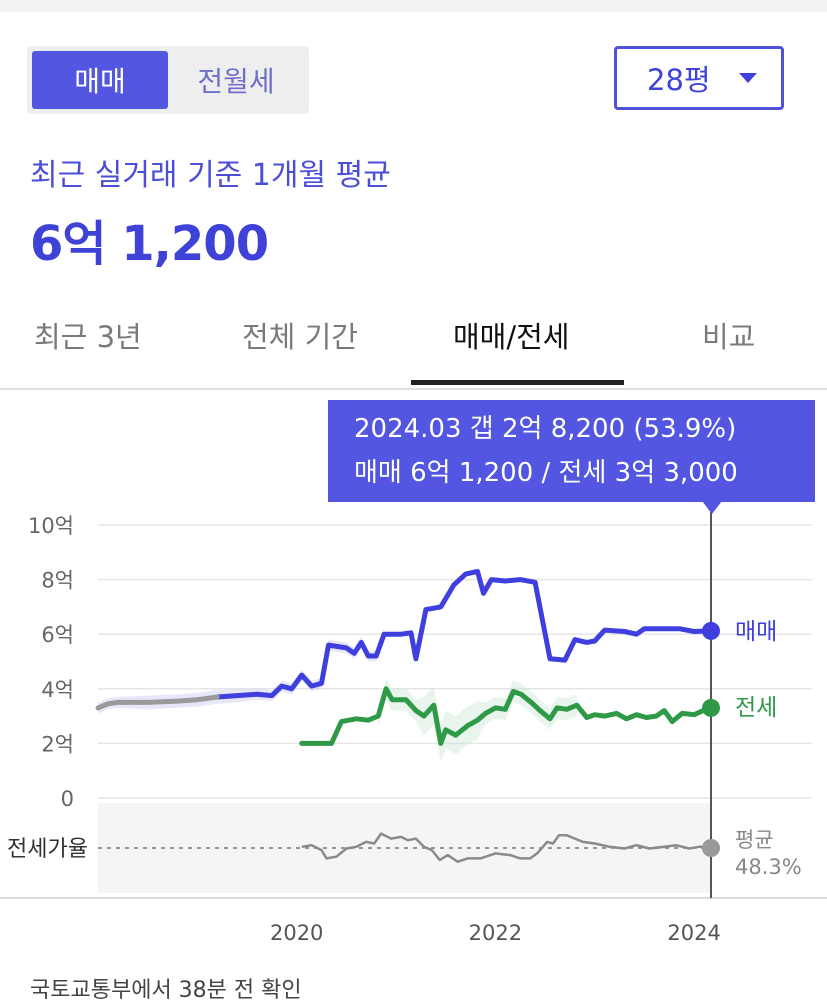 The image size is (827, 1004). I want to click on active-tab-indicator, so click(517, 382).